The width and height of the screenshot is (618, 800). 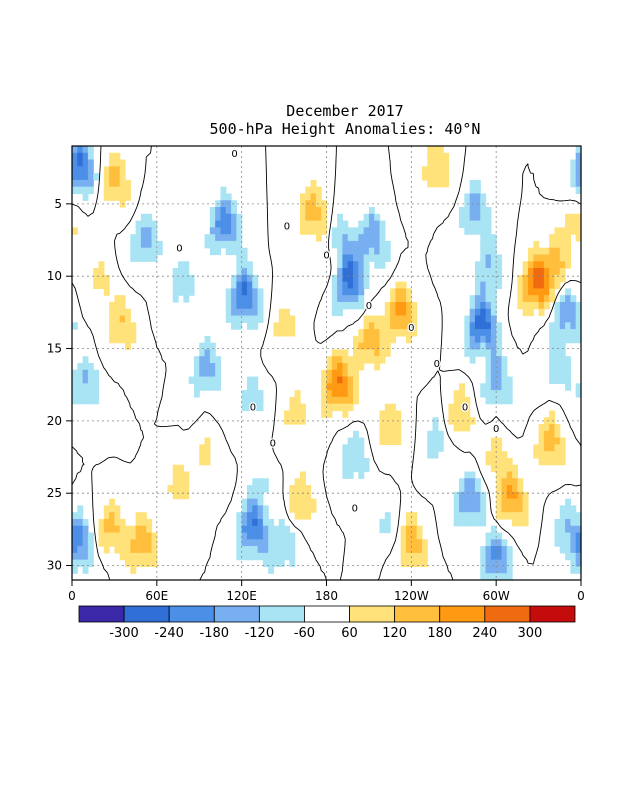 What do you see at coordinates (234, 154) in the screenshot?
I see `contour-label: 0` at bounding box center [234, 154].